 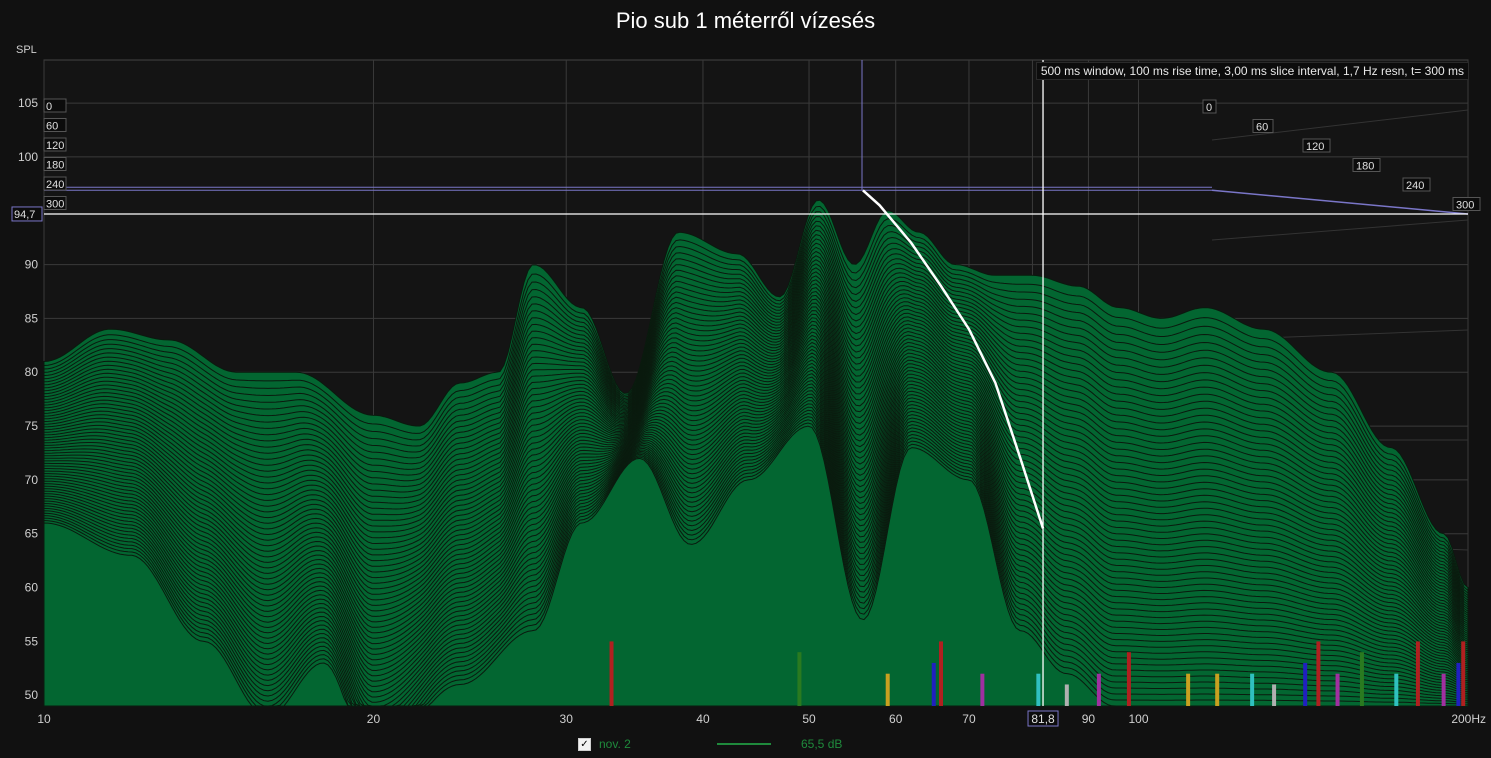 What do you see at coordinates (615, 744) in the screenshot?
I see `legend-series-name: nov. 2` at bounding box center [615, 744].